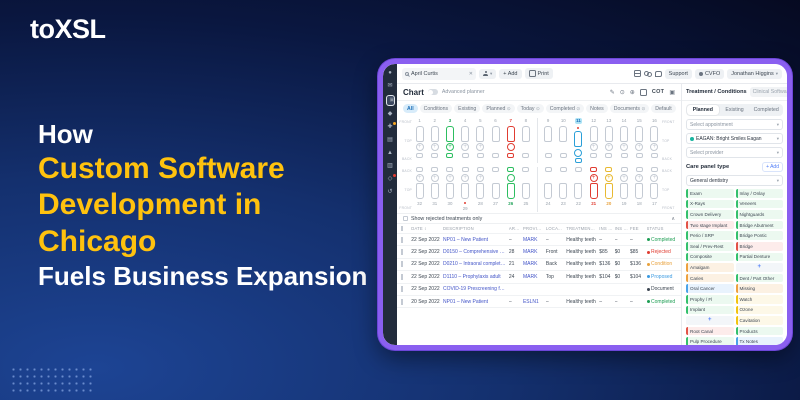 This screenshot has width=800, height=400. What do you see at coordinates (597, 108) in the screenshot?
I see `tab-notes: Notes` at bounding box center [597, 108].